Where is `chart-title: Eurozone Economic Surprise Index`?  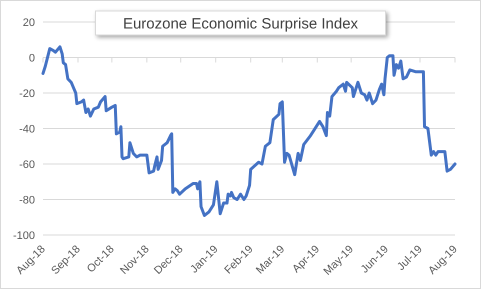 chart-title: Eurozone Economic Surprise Index is located at coordinates (240, 23).